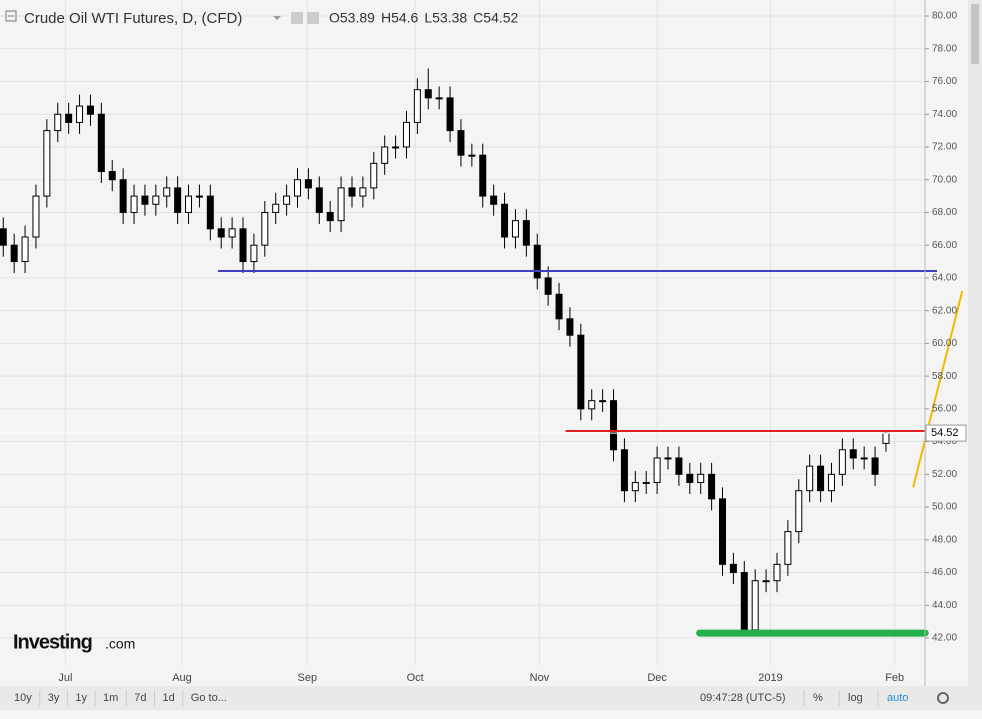  What do you see at coordinates (11, 16) in the screenshot?
I see `collapse-icon` at bounding box center [11, 16].